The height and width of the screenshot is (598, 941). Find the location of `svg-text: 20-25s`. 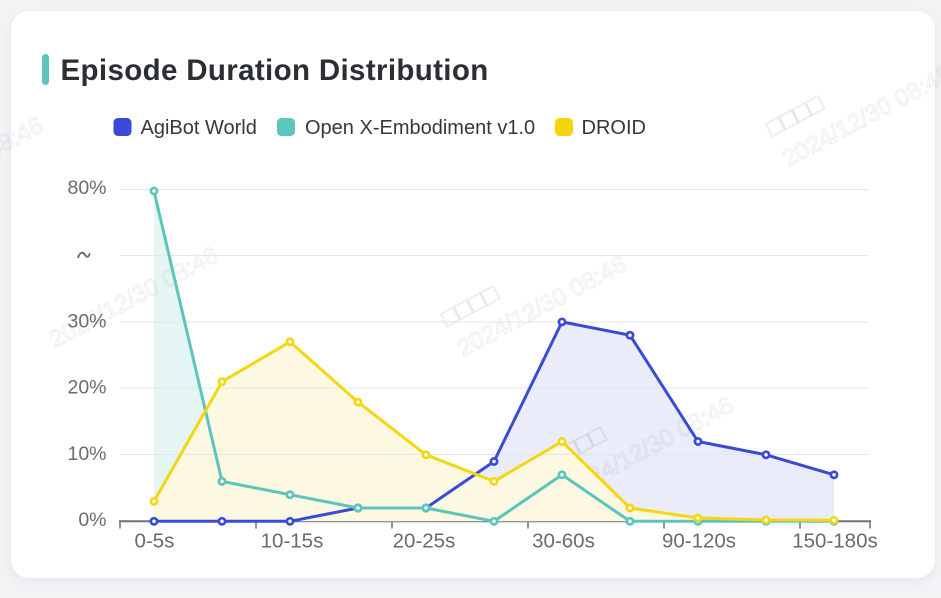

svg-text: 20-25s is located at coordinates (424, 541).